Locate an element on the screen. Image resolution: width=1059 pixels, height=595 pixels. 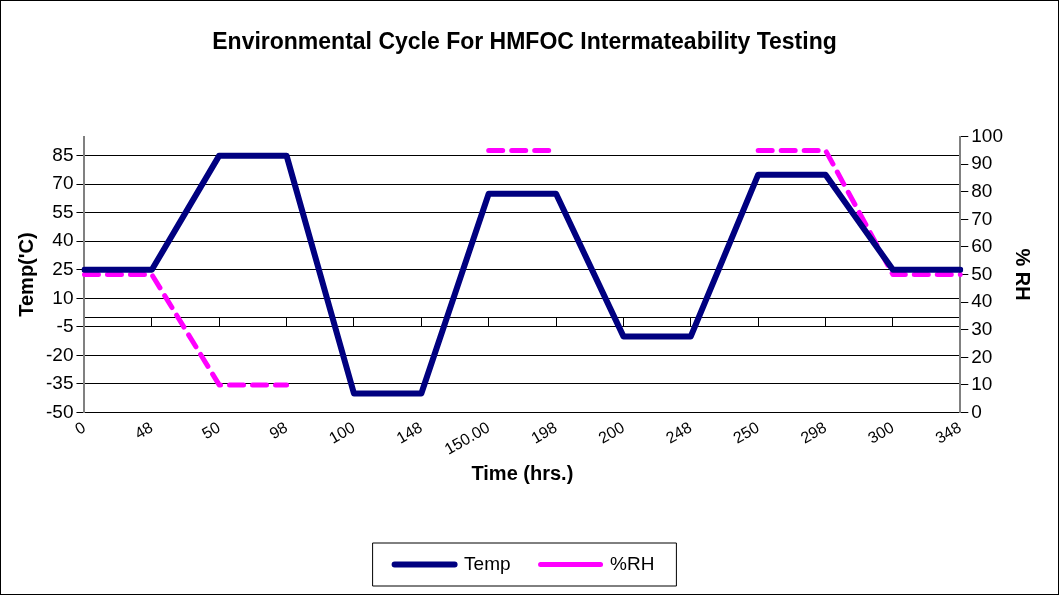
y-tick-label: 25 is located at coordinates (63, 269).